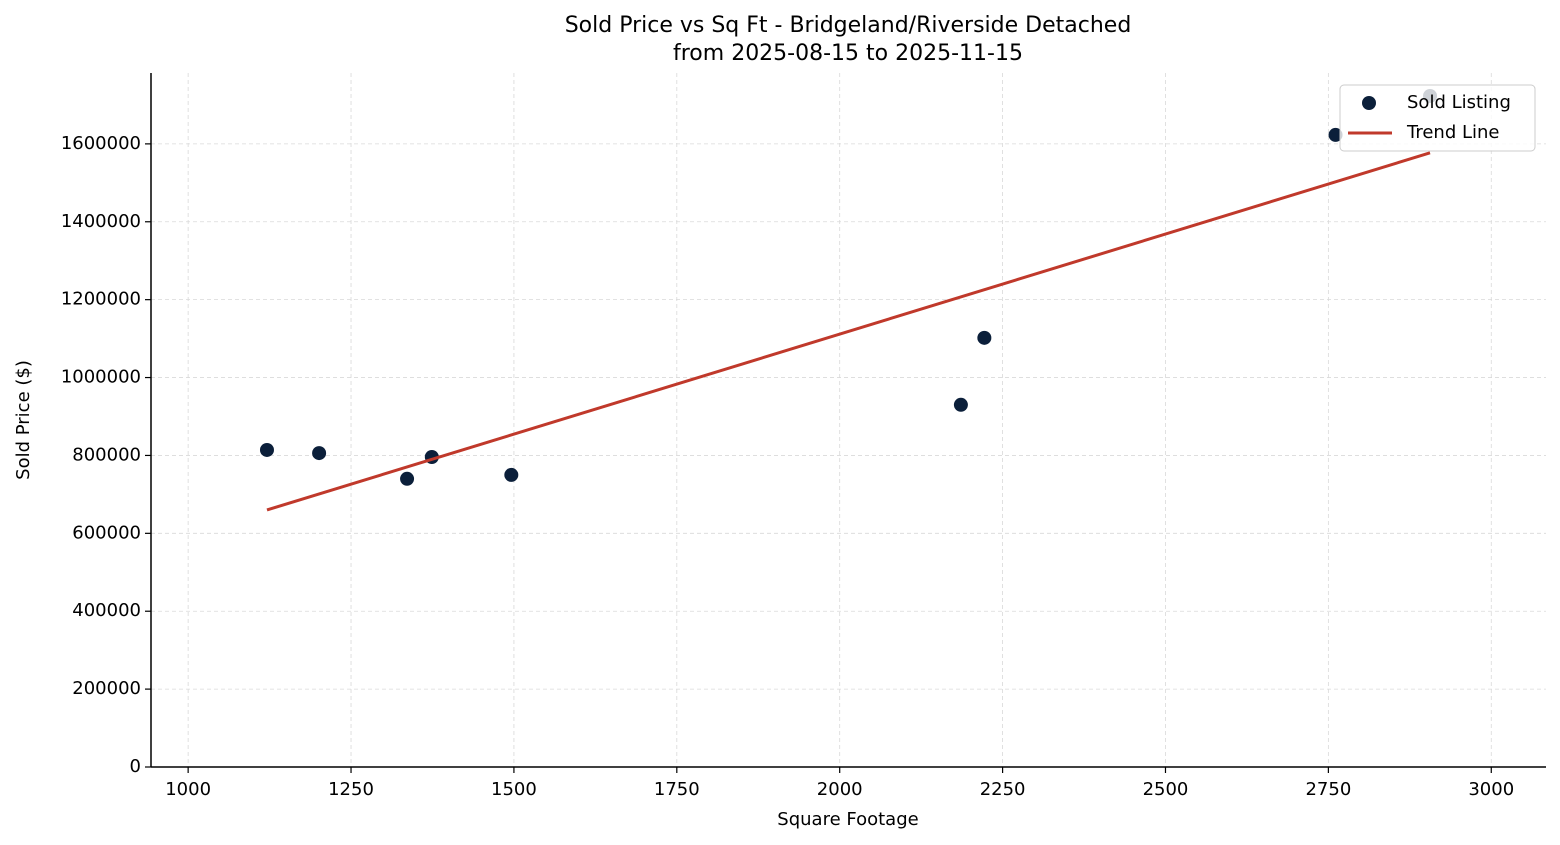 This screenshot has height=845, width=1560. I want to click on x-tick-label: 2250, so click(1003, 789).